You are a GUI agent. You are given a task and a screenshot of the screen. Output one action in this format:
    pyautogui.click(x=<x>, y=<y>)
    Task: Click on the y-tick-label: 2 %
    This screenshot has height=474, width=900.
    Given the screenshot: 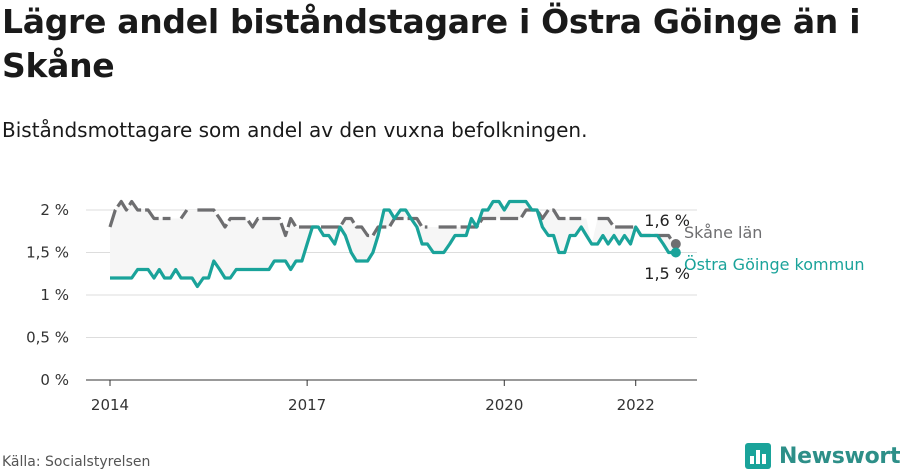 What is the action you would take?
    pyautogui.click(x=54, y=210)
    